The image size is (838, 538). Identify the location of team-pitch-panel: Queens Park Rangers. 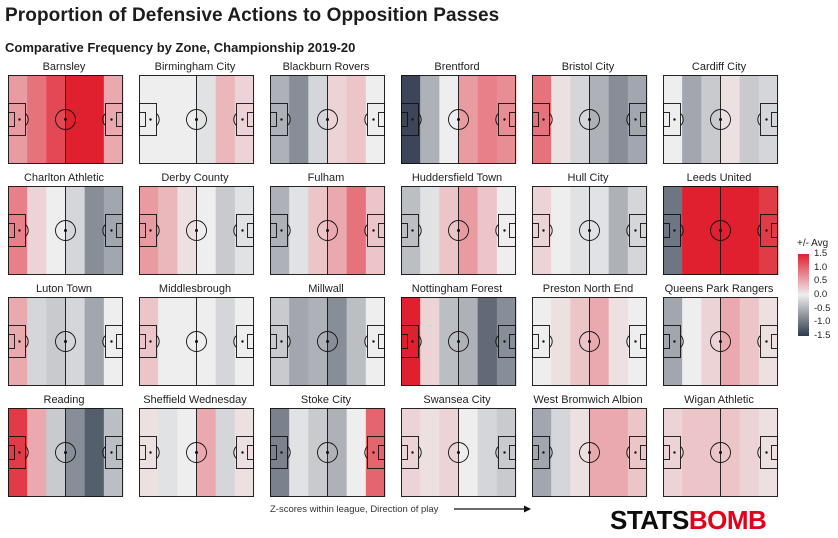
(719, 336).